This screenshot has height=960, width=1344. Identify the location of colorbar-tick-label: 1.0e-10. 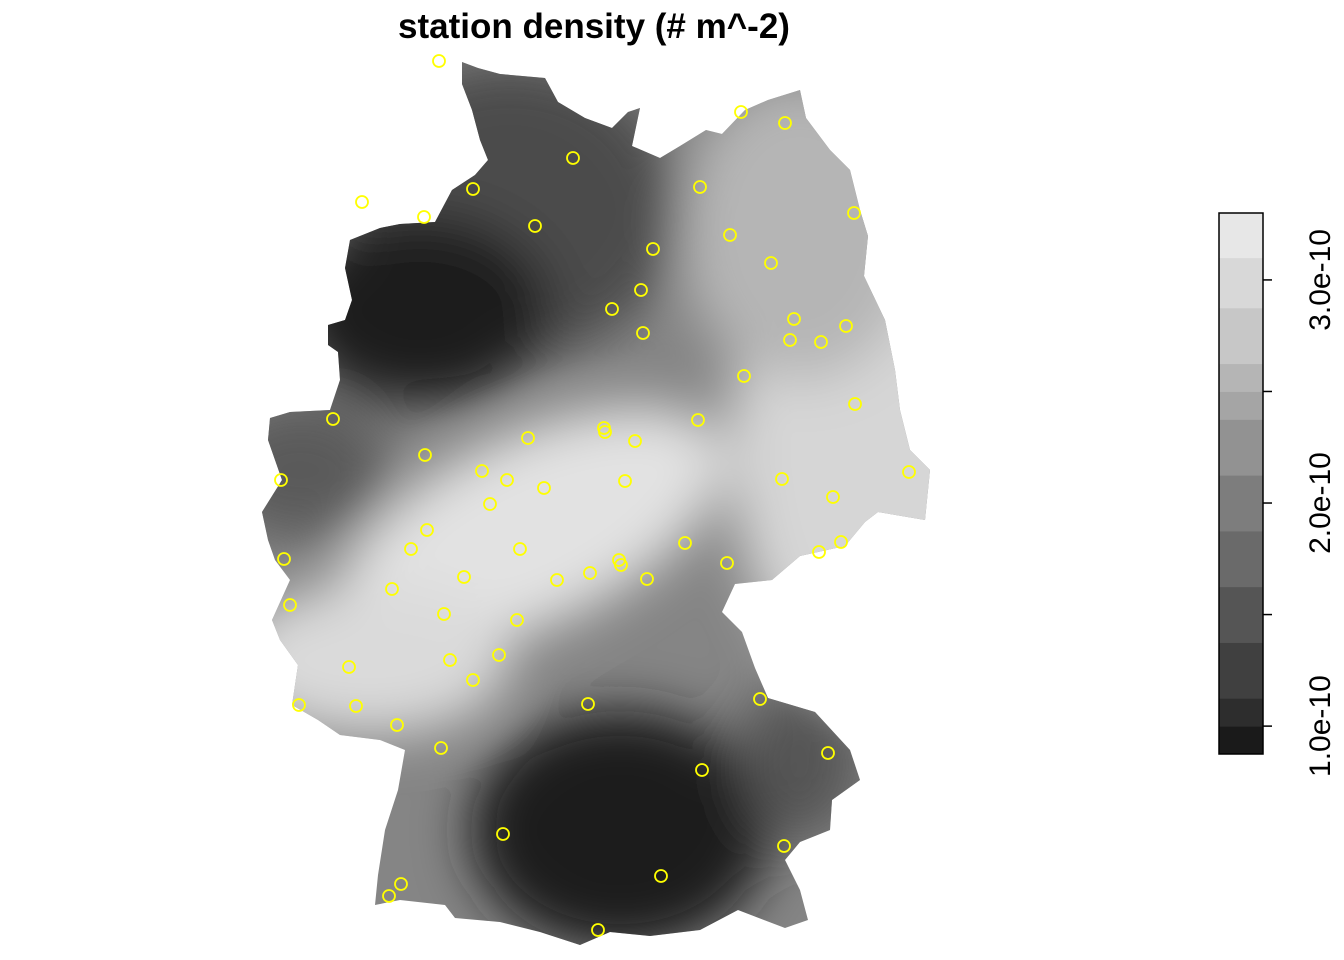
(1320, 726).